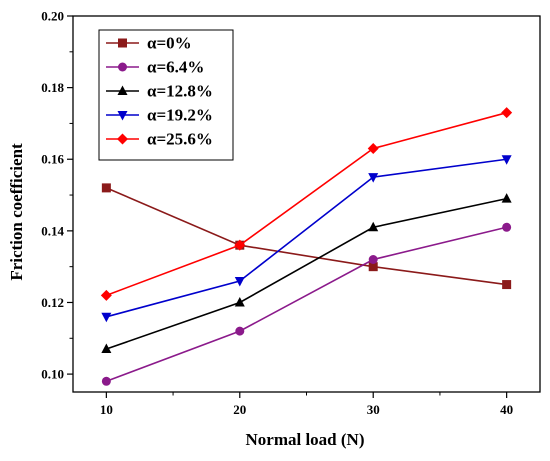 This screenshot has height=461, width=550. Describe the element at coordinates (175, 67) in the screenshot. I see `legend-label: α=6.4%` at that location.